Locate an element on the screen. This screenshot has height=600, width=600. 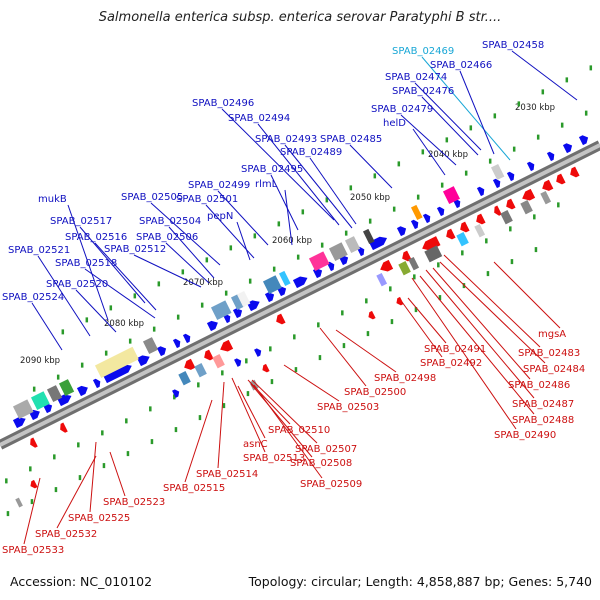
reverse-gene-label: SPAB_02486 is located at coordinates (539, 385).